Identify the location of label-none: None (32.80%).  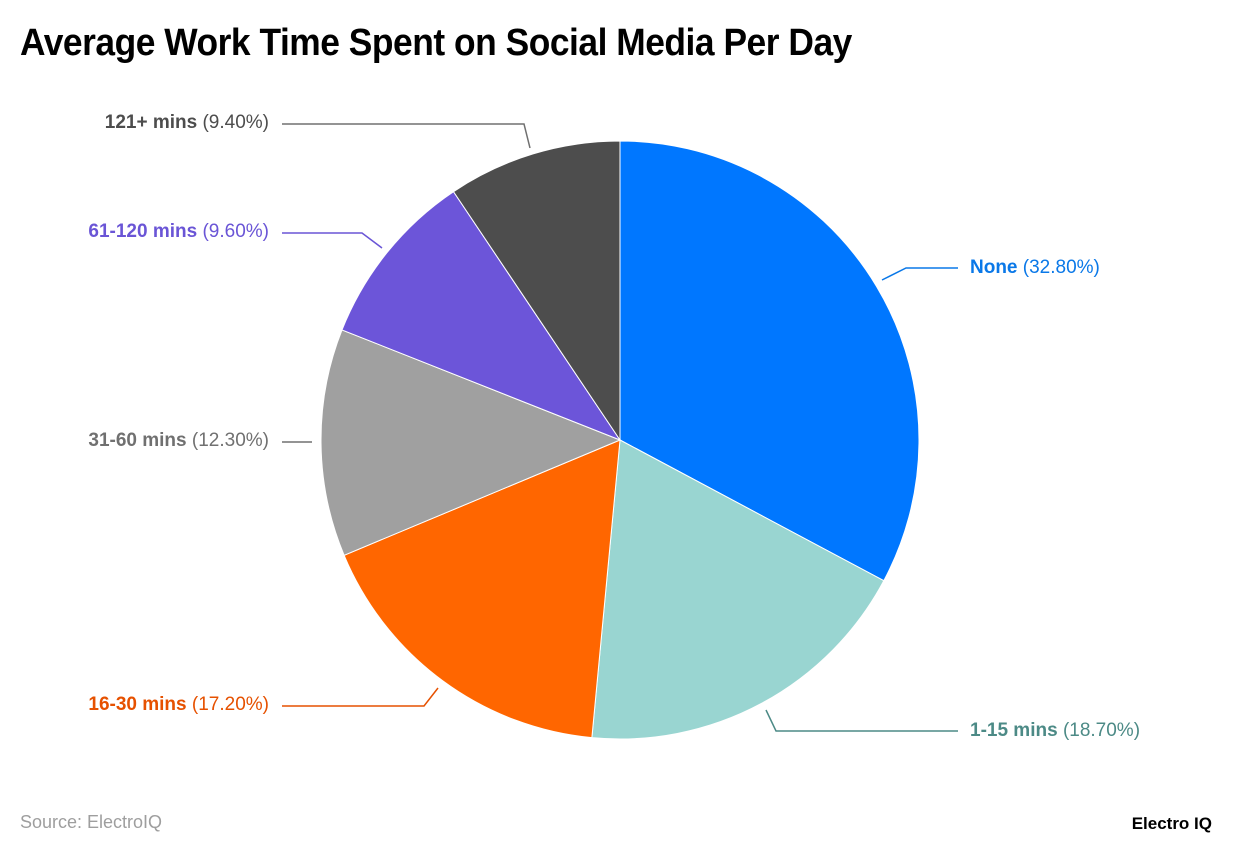
(1035, 267).